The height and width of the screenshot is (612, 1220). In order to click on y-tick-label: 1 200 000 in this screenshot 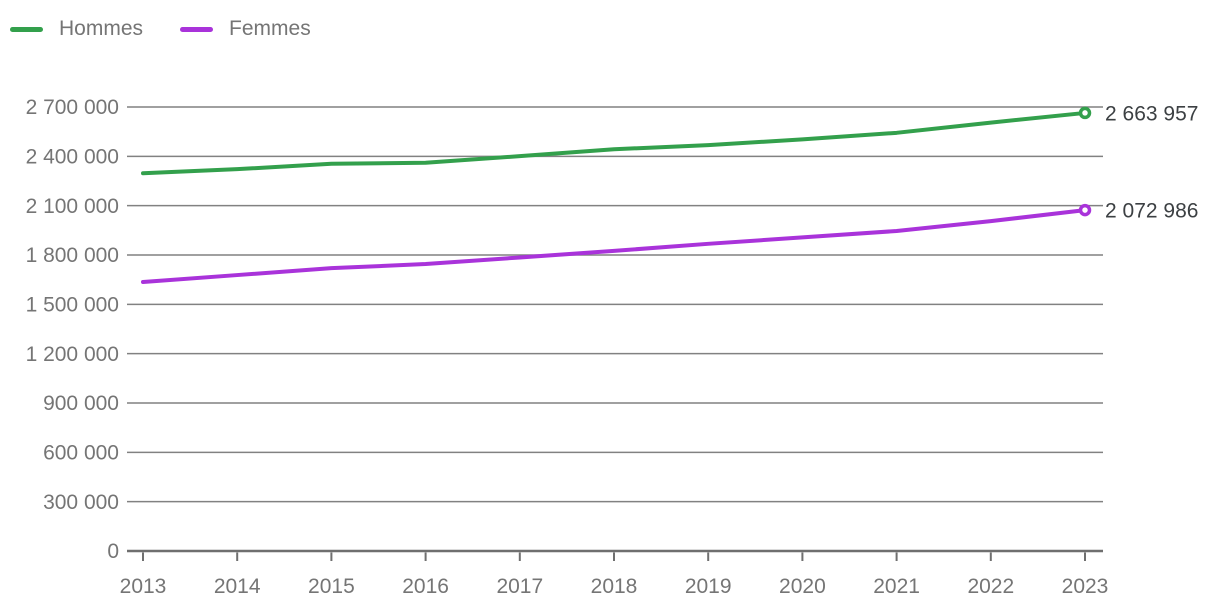, I will do `click(72, 354)`.